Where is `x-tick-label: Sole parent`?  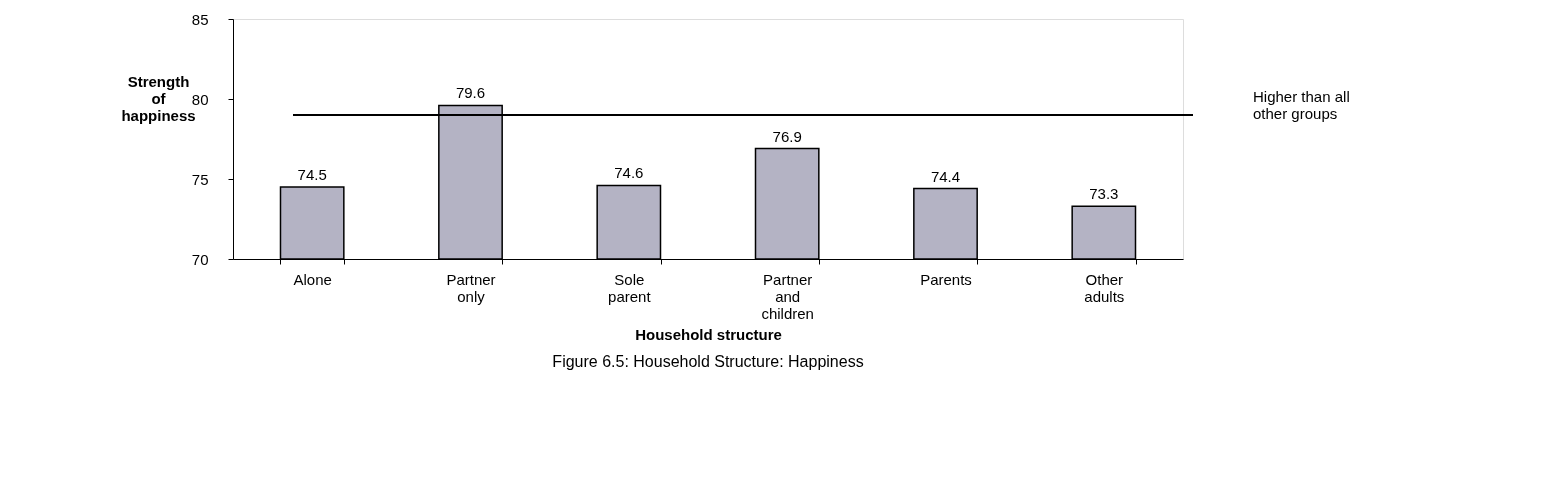
x-tick-label: Sole parent is located at coordinates (630, 287).